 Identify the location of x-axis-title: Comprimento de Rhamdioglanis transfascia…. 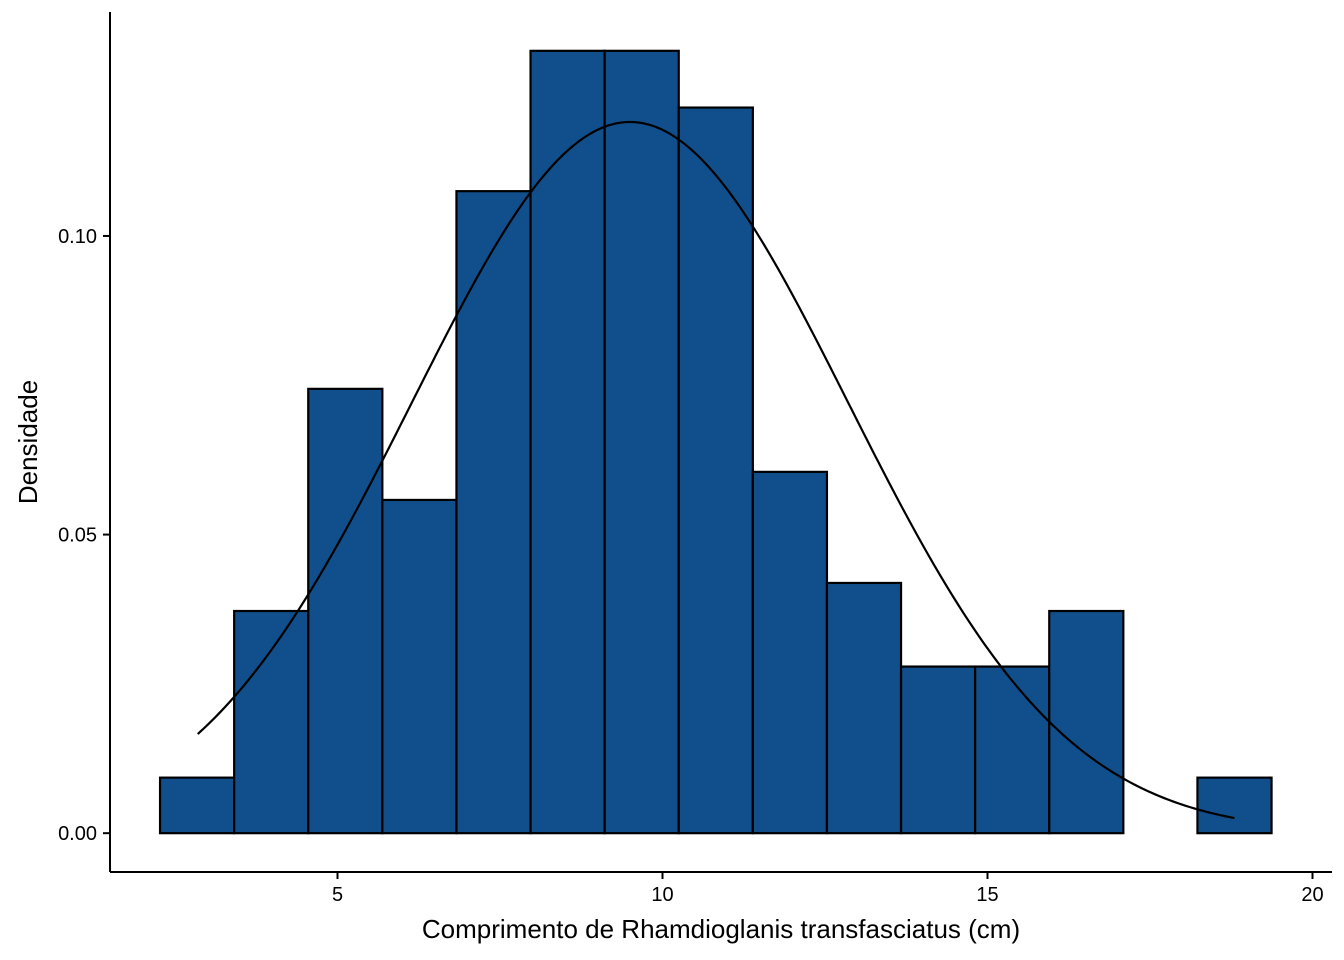
(721, 929).